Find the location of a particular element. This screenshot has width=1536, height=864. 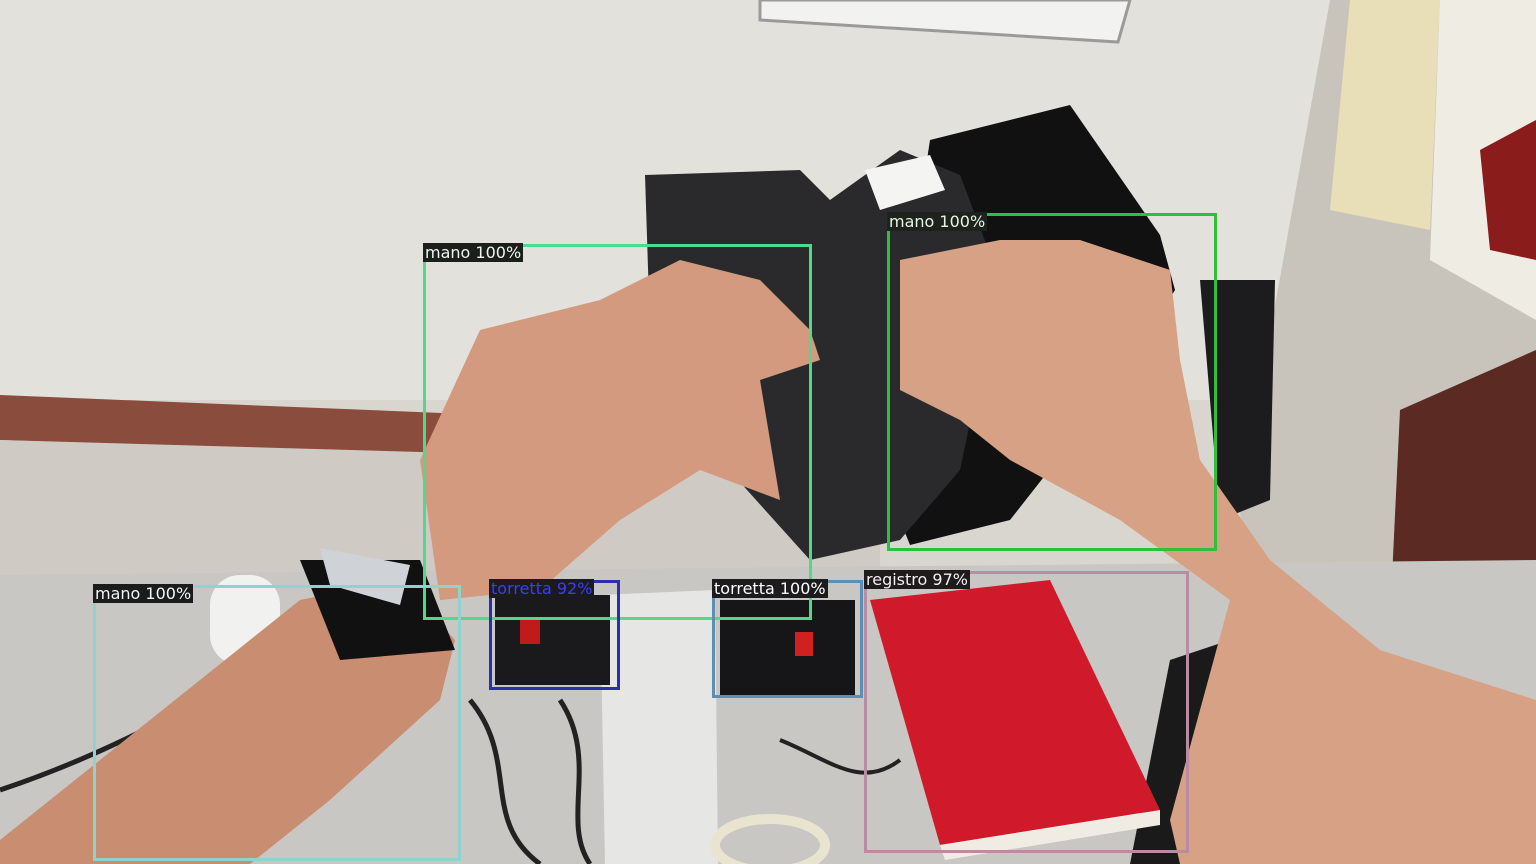

turret-detection-box: torretta 92% is located at coordinates (554, 635).